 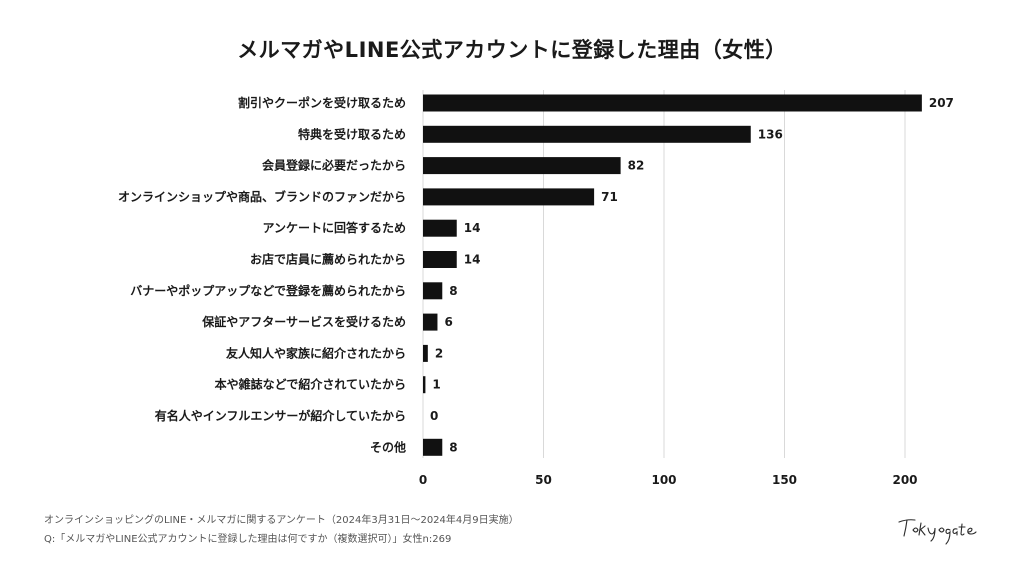 What do you see at coordinates (543, 480) in the screenshot?
I see `x-tick-label: 50` at bounding box center [543, 480].